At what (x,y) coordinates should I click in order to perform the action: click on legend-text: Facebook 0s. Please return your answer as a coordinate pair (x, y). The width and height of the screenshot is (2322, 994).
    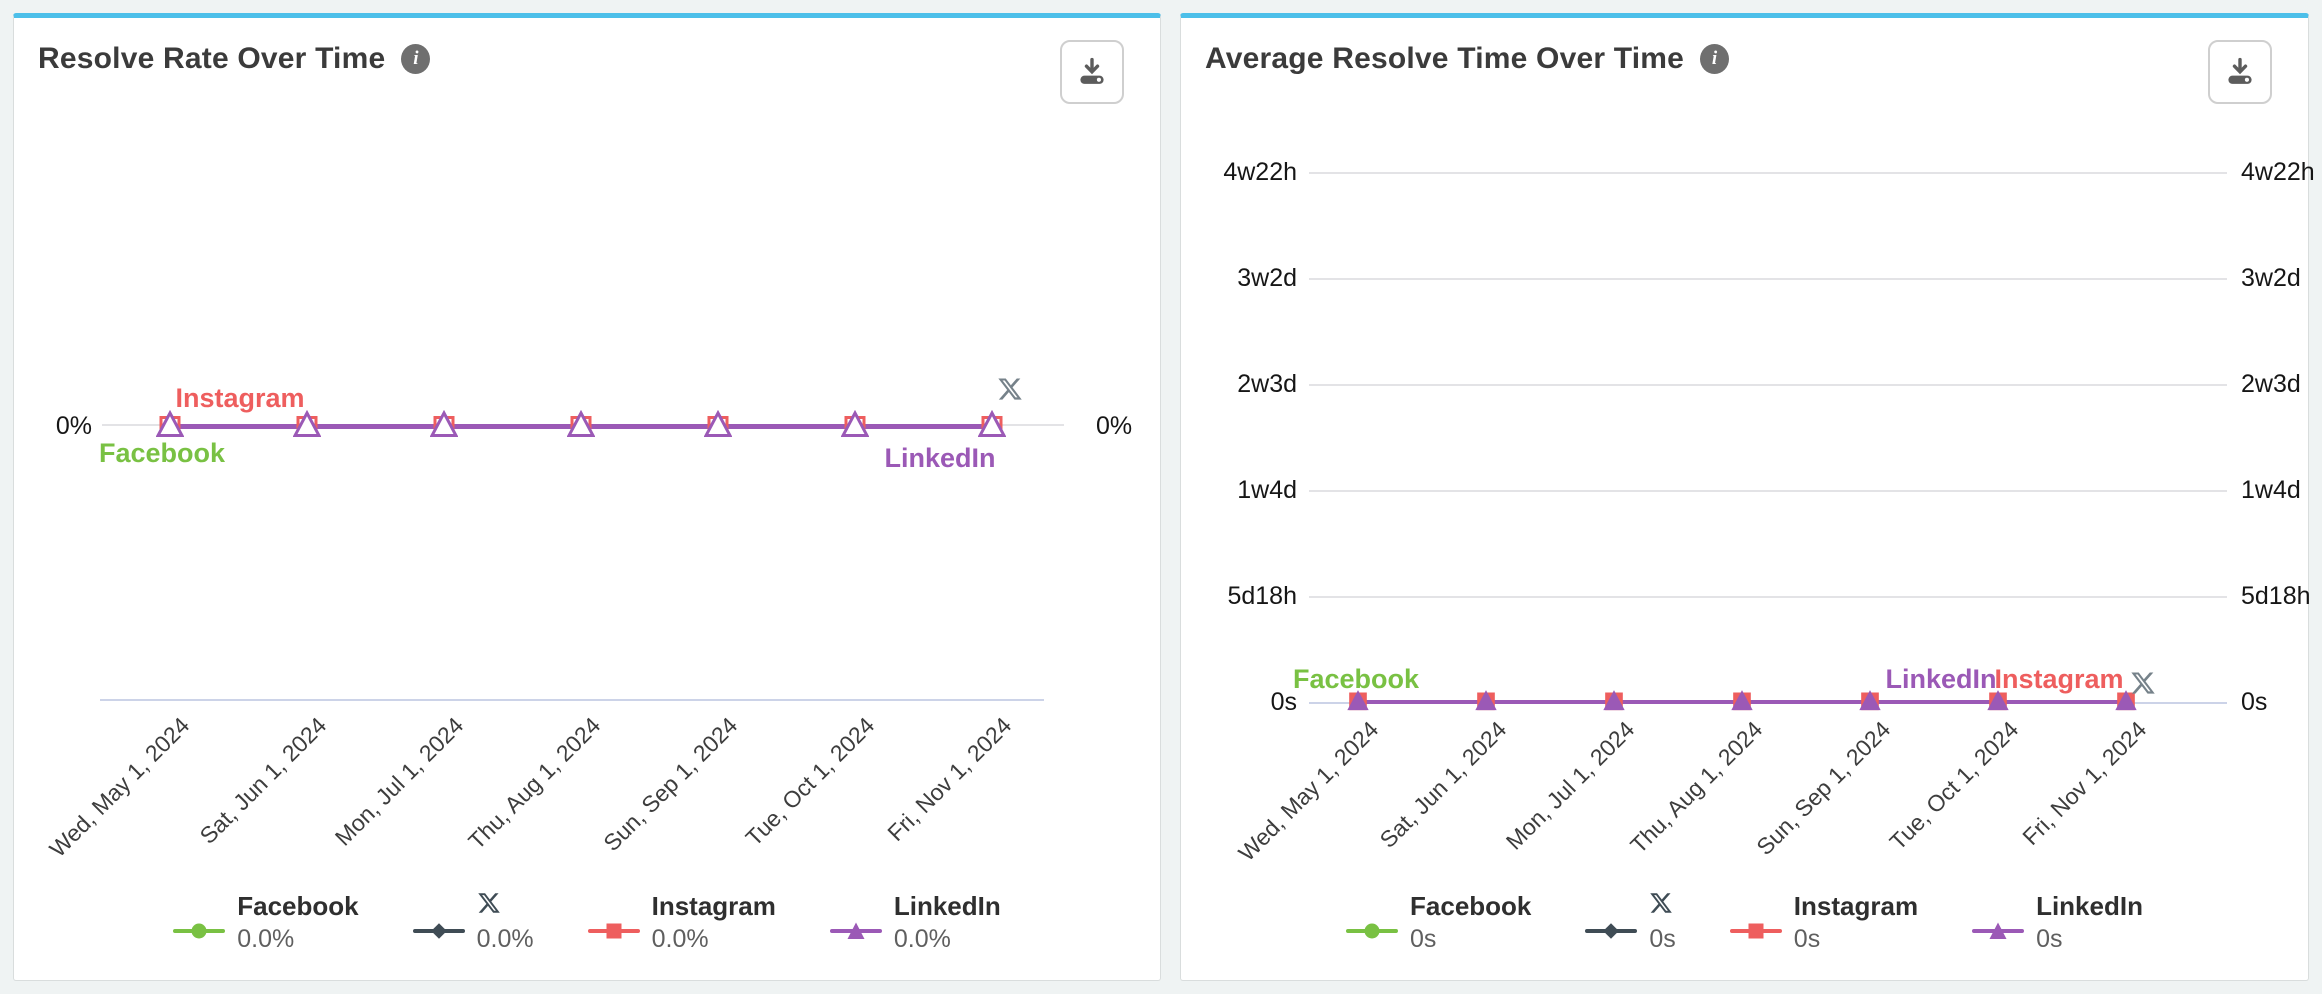
    Looking at the image, I should click on (1470, 922).